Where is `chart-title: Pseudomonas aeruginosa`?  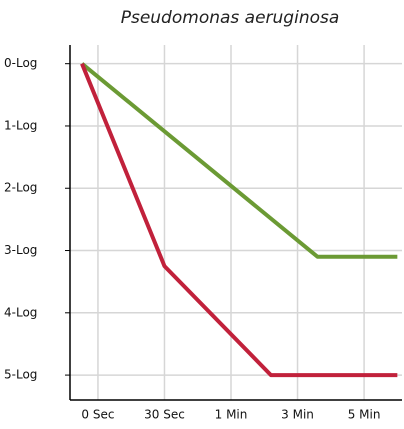
chart-title: Pseudomonas aeruginosa is located at coordinates (230, 18).